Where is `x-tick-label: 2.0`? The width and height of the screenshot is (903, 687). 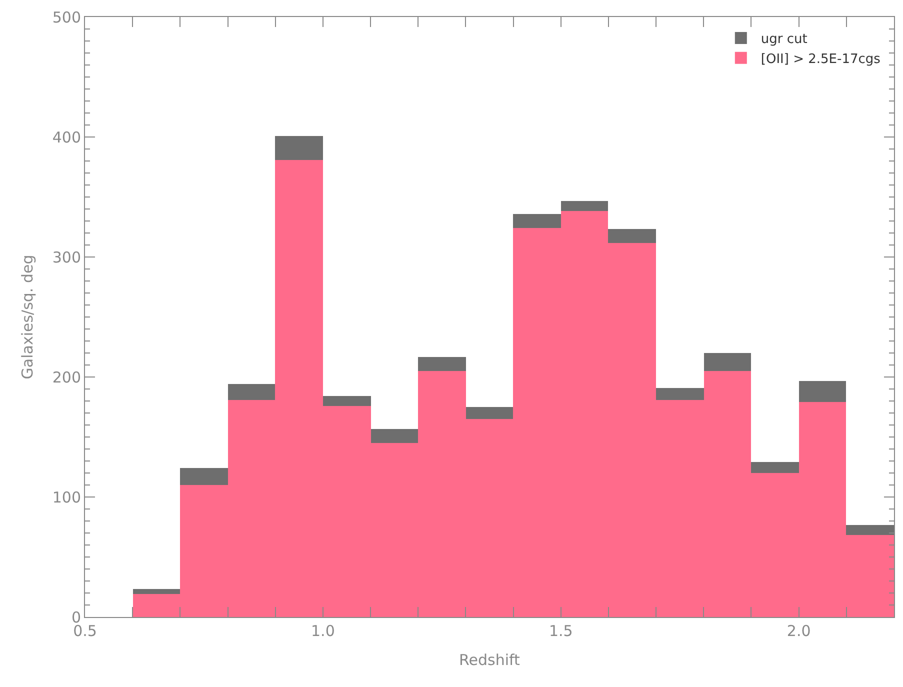 x-tick-label: 2.0 is located at coordinates (798, 631).